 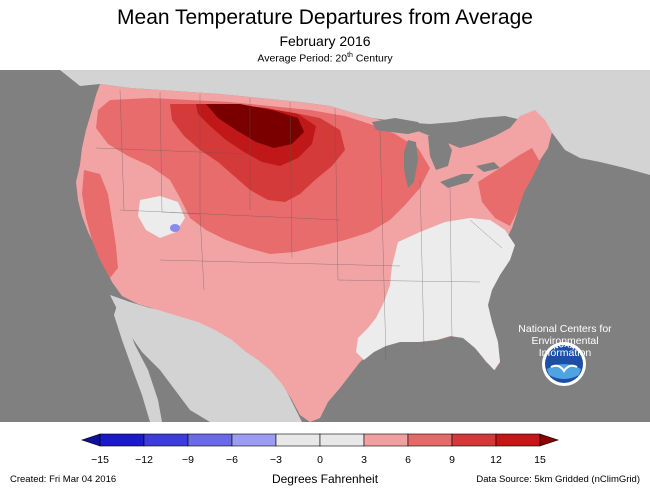 I want to click on legend-high-arrow, so click(x=549, y=440).